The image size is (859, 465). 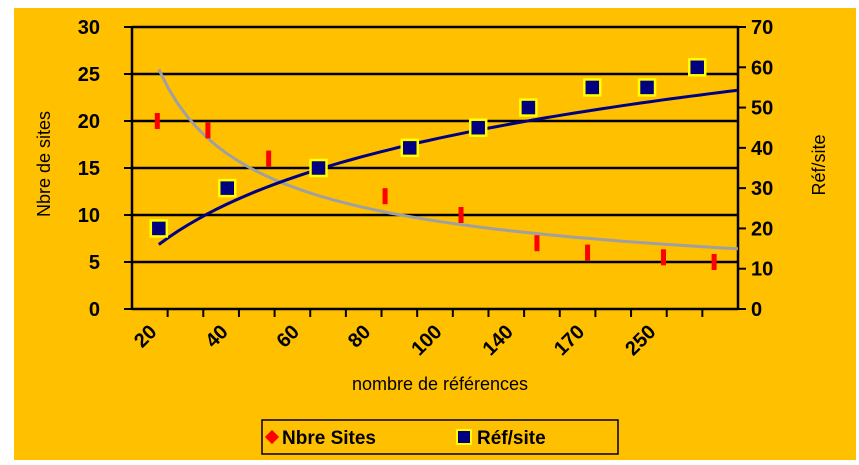 I want to click on right-tick-label: 50, so click(x=762, y=109).